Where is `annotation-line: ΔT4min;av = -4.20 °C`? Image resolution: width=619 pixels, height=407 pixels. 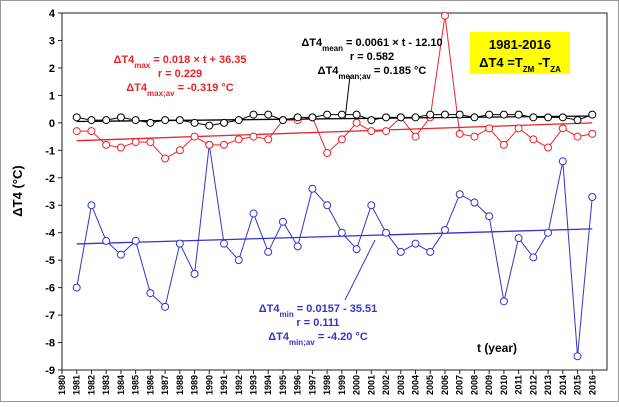
annotation-line: ΔT4min;av = -4.20 °C is located at coordinates (318, 339).